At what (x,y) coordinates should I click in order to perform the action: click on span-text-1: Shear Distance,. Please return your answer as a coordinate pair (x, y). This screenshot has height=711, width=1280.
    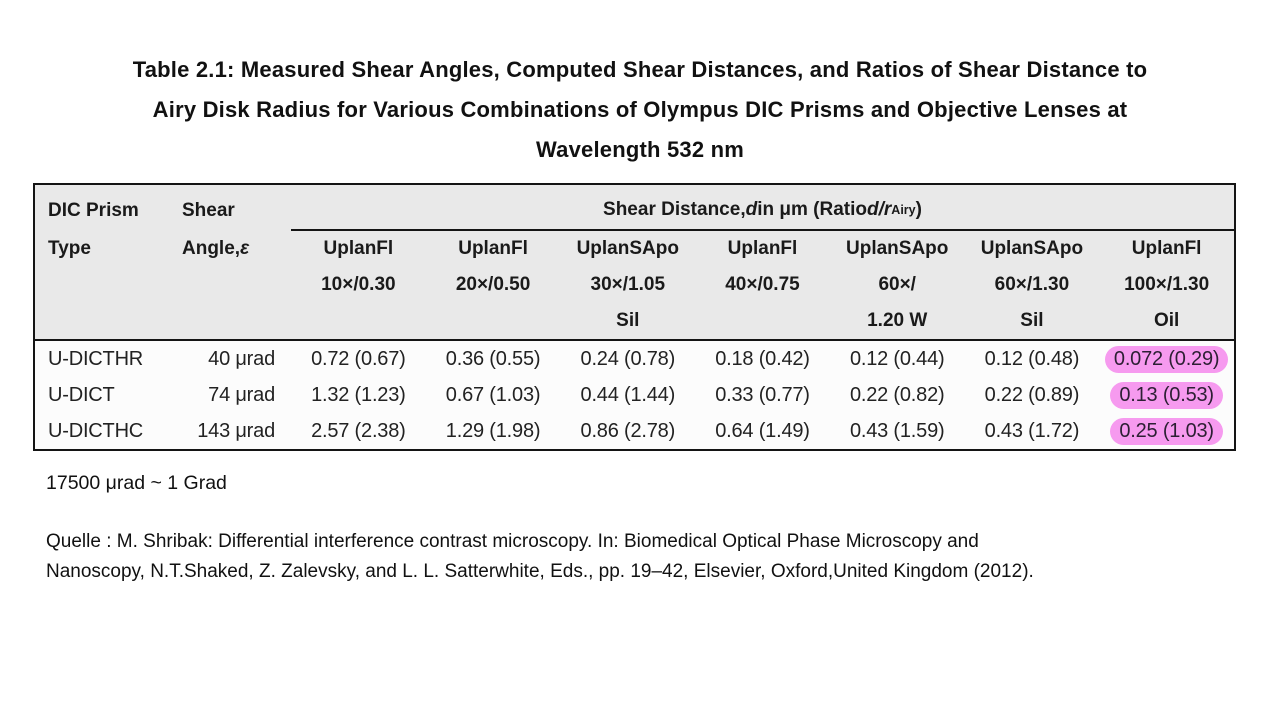
    Looking at the image, I should click on (674, 209).